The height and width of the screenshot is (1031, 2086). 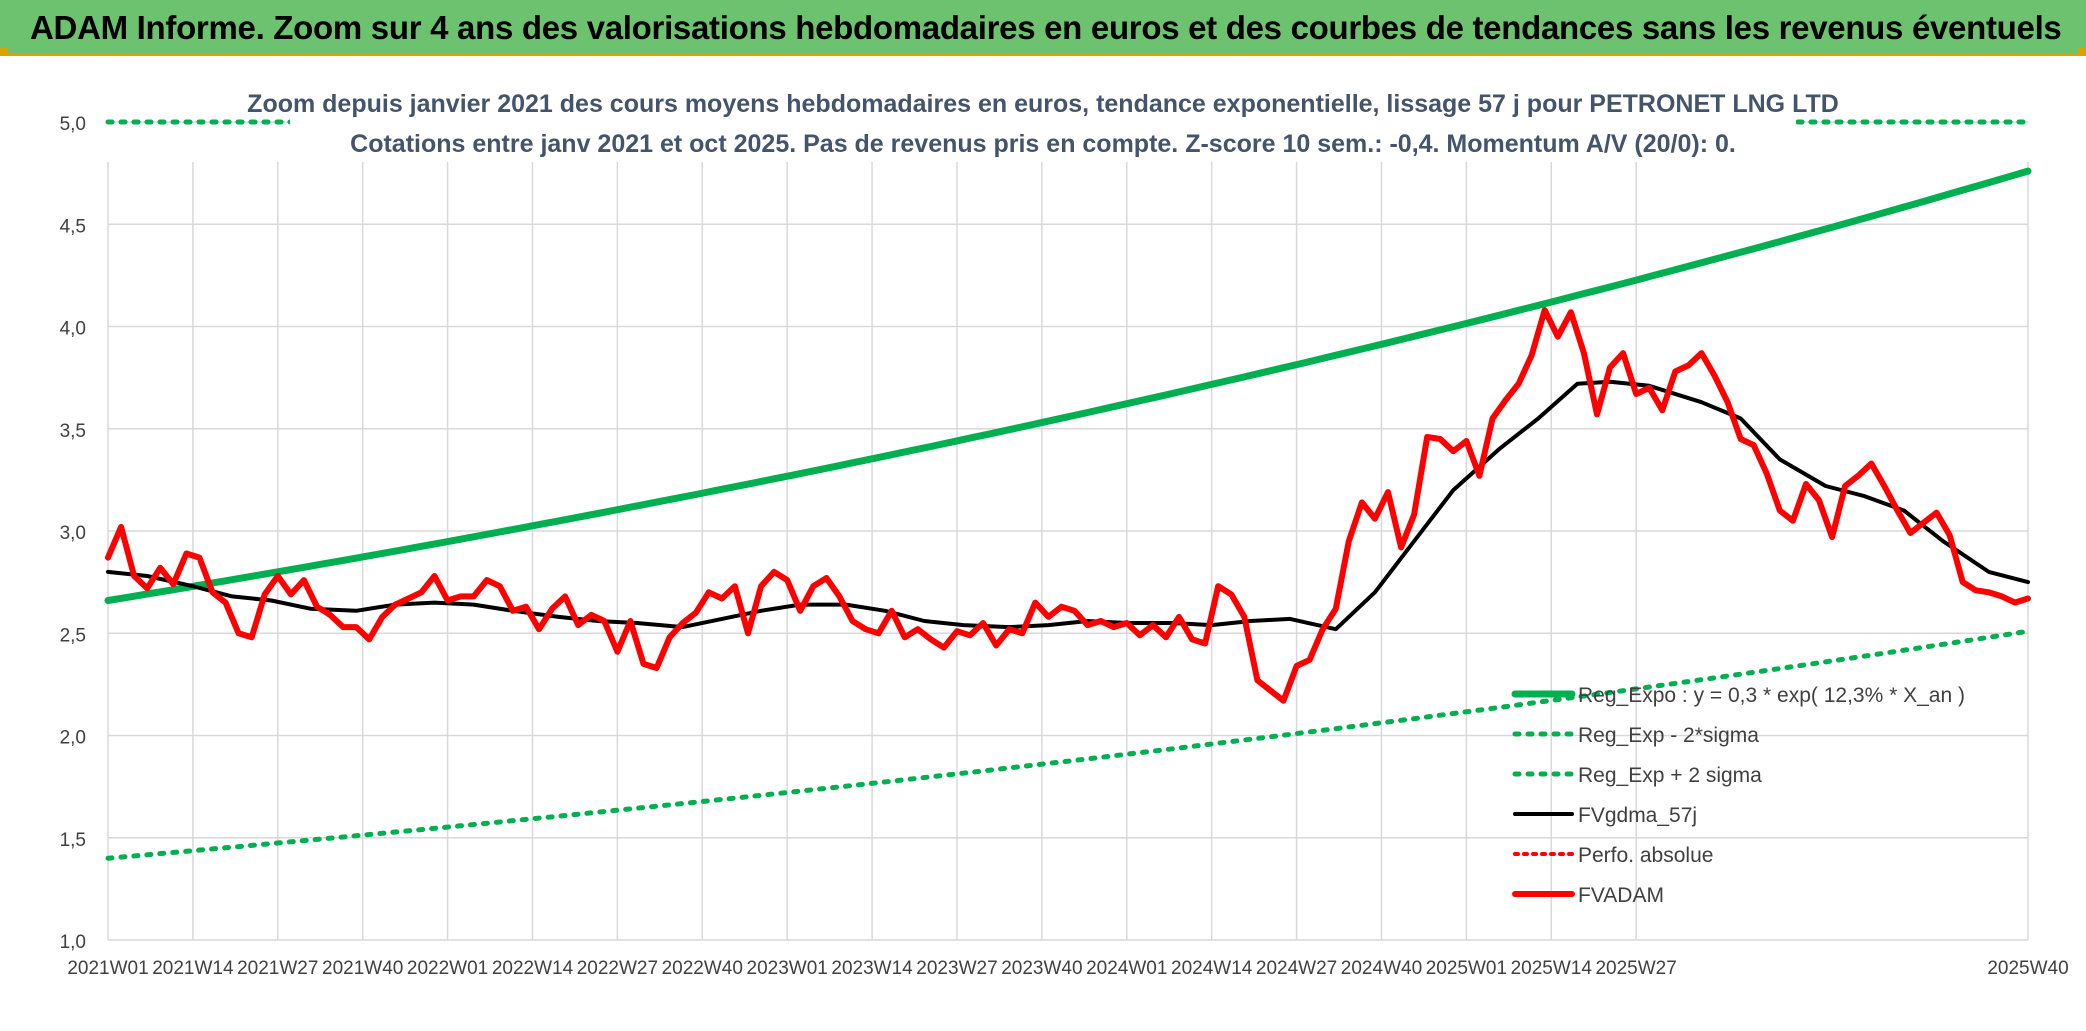 What do you see at coordinates (2082, 52) in the screenshot?
I see `corner-mark-right` at bounding box center [2082, 52].